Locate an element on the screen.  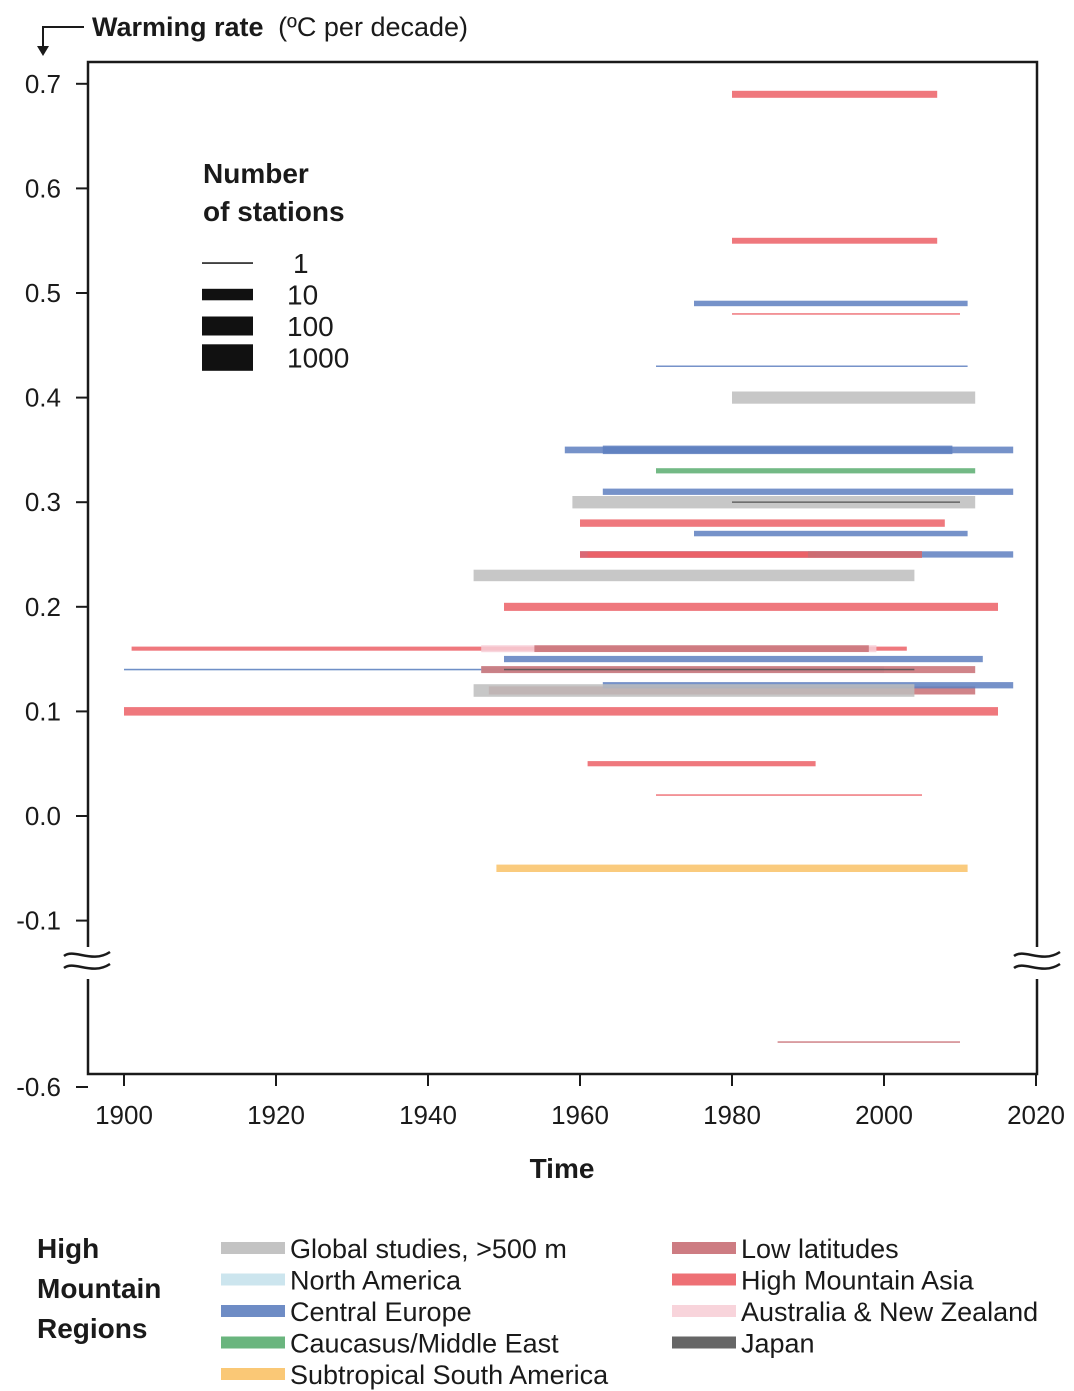
y-axis-label-group: Warming rate (ºC per decade) is located at coordinates (252, 34).